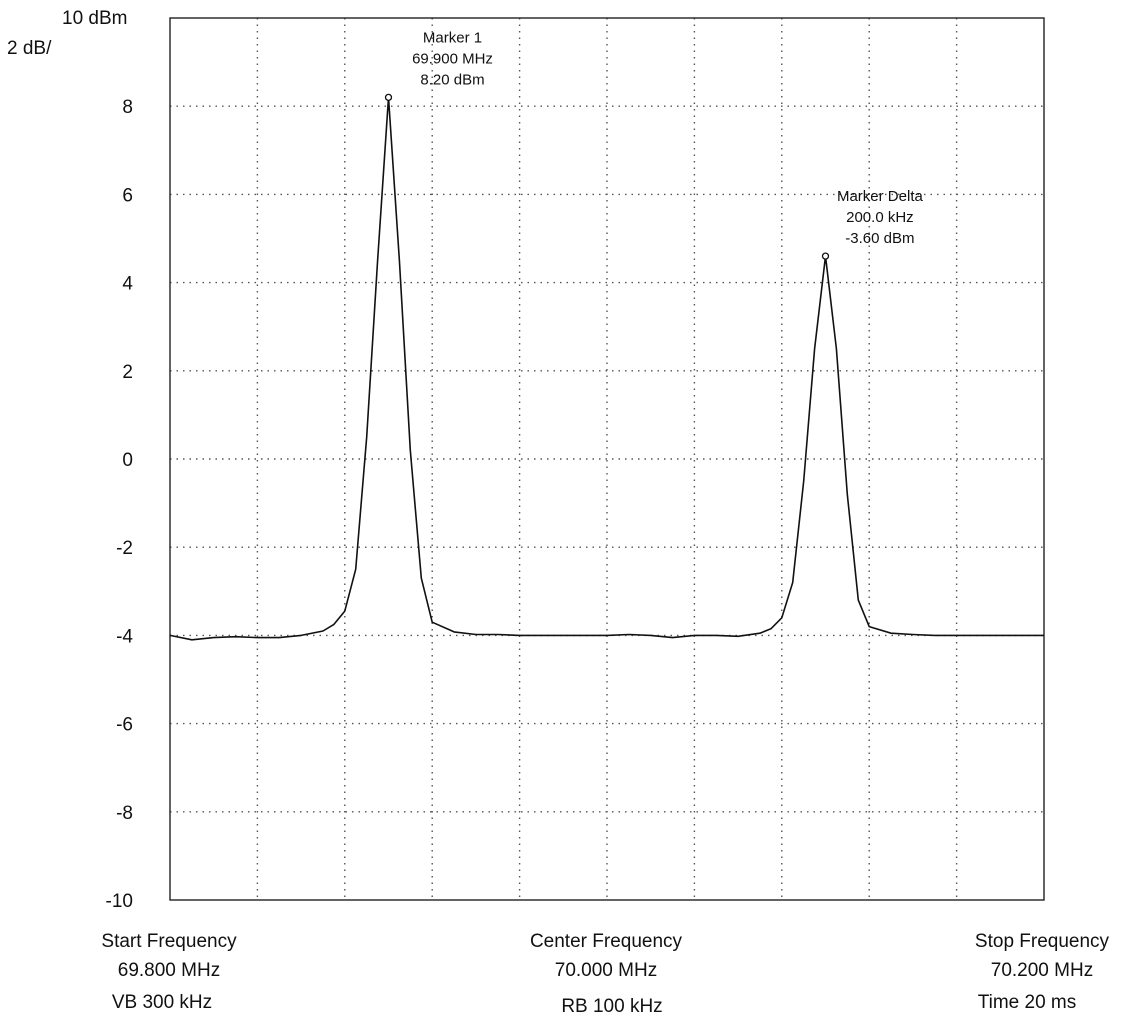 The height and width of the screenshot is (1021, 1134). What do you see at coordinates (452, 79) in the screenshot?
I see `marker-level-label: 8.20 dBm` at bounding box center [452, 79].